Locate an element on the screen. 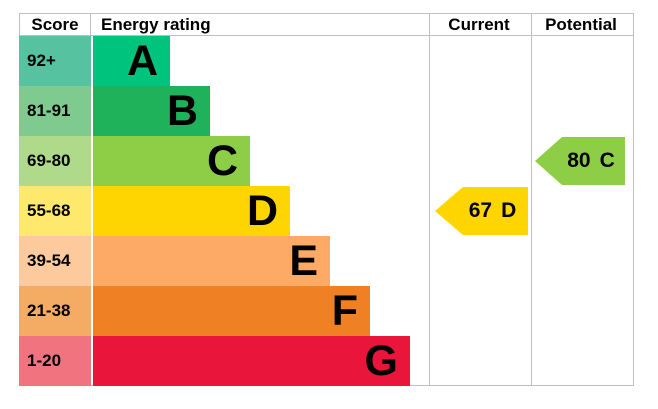 Image resolution: width=658 pixels, height=409 pixels. band-letter-a: A is located at coordinates (142, 60).